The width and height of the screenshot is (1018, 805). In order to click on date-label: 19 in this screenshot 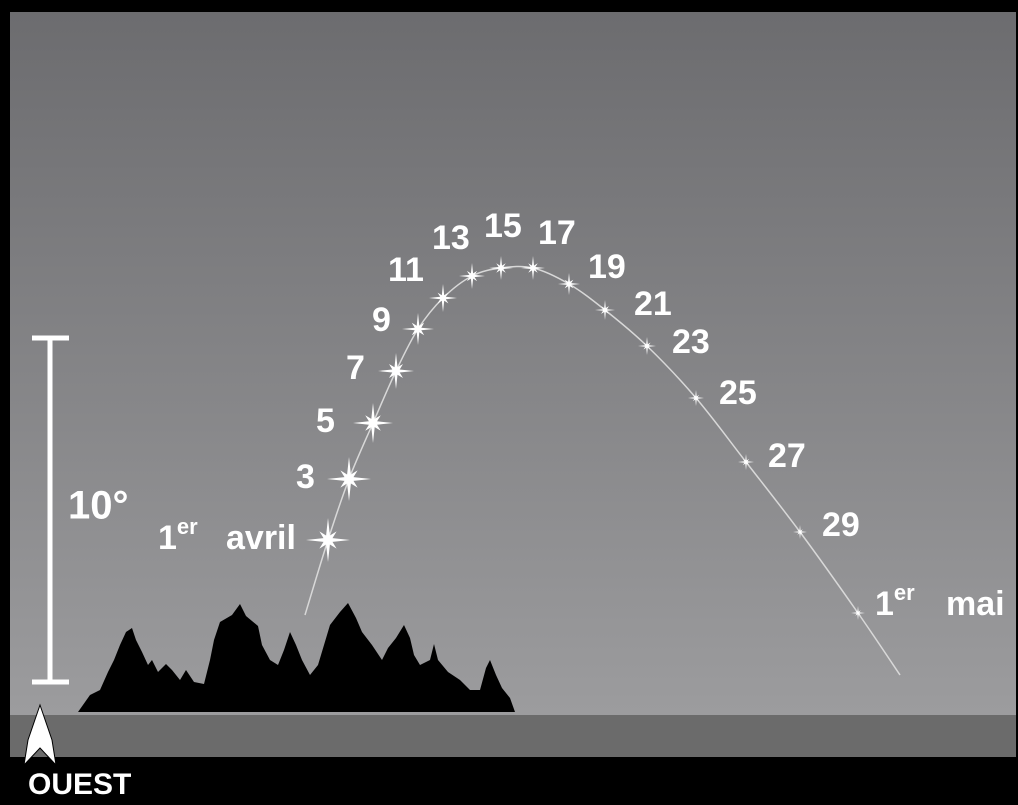, I will do `click(607, 267)`.